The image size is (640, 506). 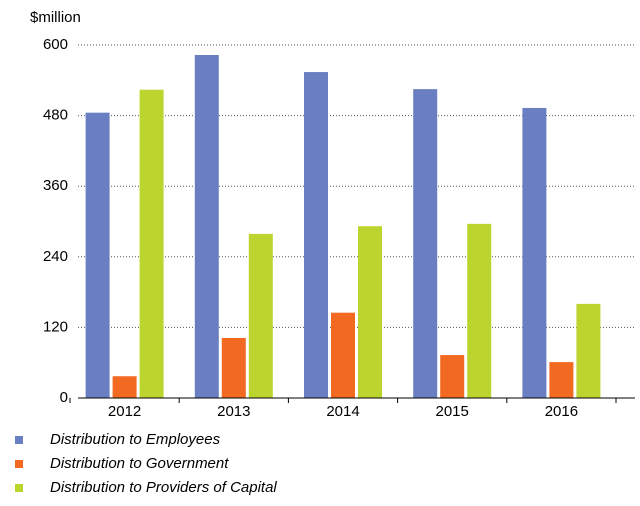 What do you see at coordinates (55, 185) in the screenshot?
I see `y-tick-label: 360` at bounding box center [55, 185].